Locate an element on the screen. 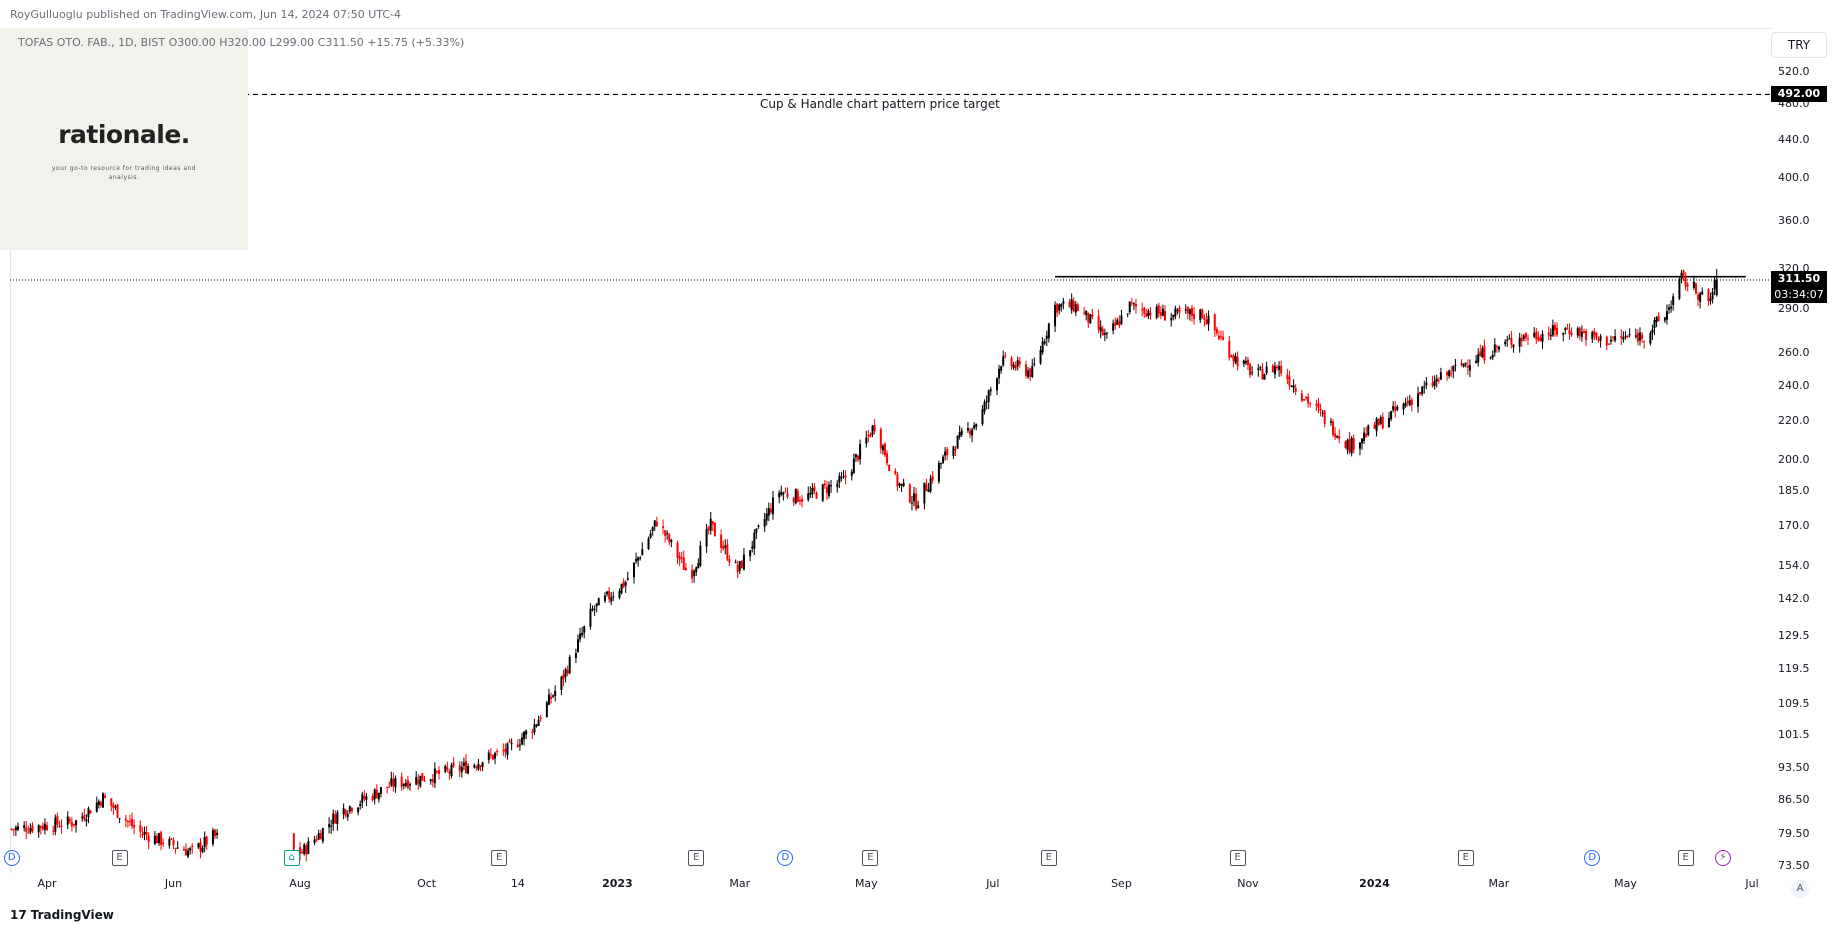 The width and height of the screenshot is (1835, 931). upcoming-event-marker: ⚡ is located at coordinates (1722, 858).